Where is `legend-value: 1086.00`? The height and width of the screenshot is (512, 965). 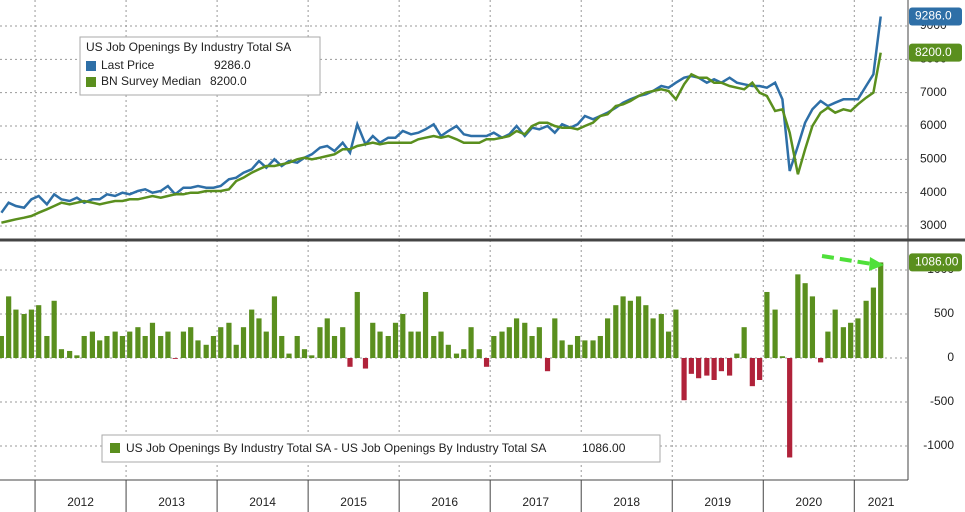
legend-value: 1086.00 is located at coordinates (604, 448).